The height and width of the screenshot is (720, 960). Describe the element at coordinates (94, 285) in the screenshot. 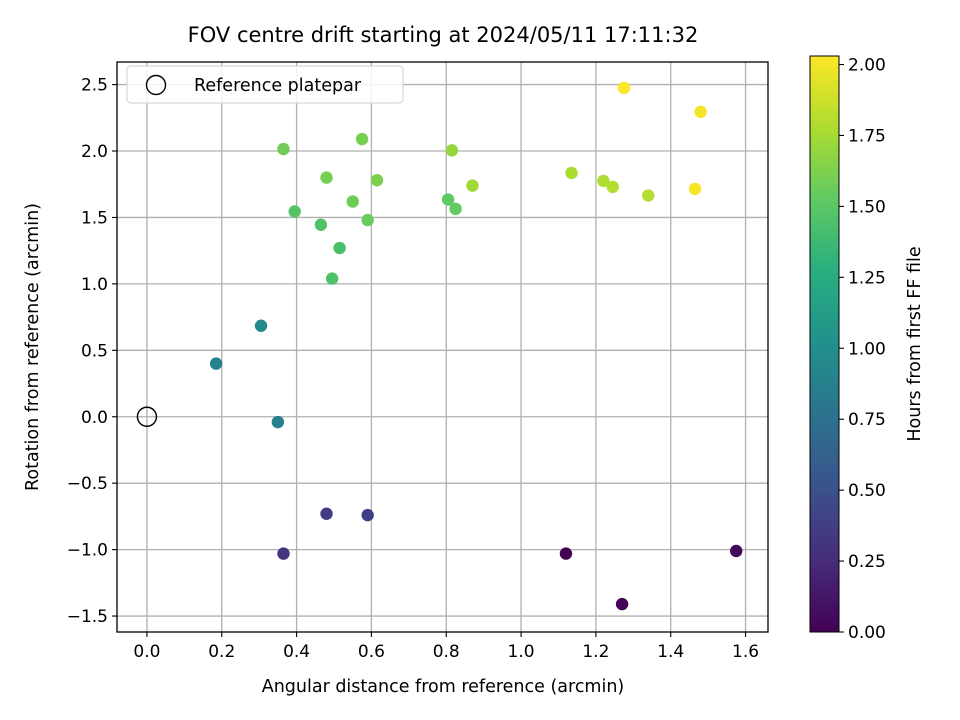

I see `y-tick-label: 1.0` at that location.